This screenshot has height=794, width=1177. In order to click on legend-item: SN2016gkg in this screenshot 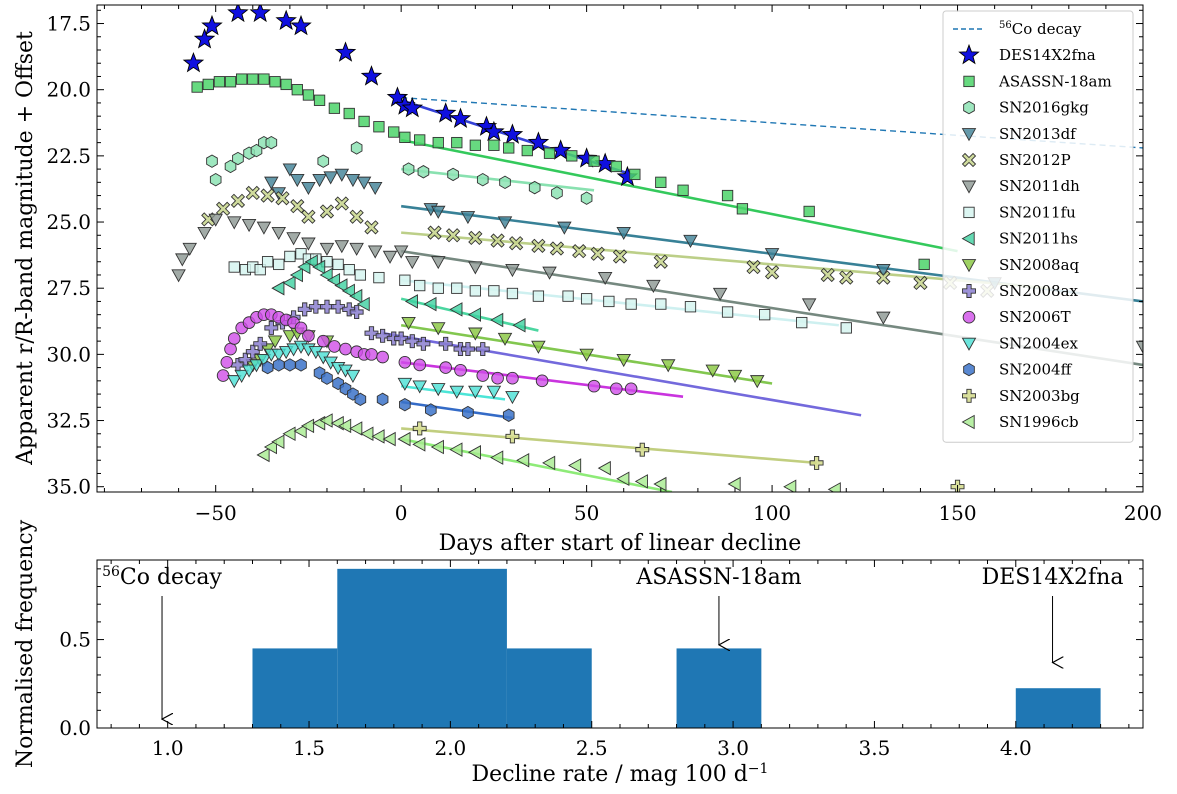, I will do `click(1026, 108)`.